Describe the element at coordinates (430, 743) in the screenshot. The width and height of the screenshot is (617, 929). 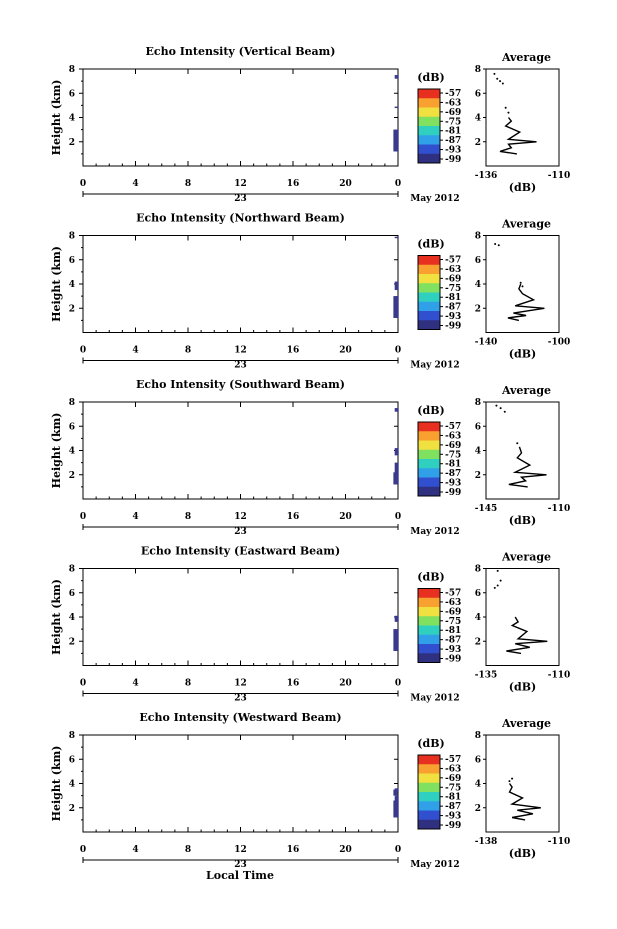
I see `colorbar-unit: (dB)` at that location.